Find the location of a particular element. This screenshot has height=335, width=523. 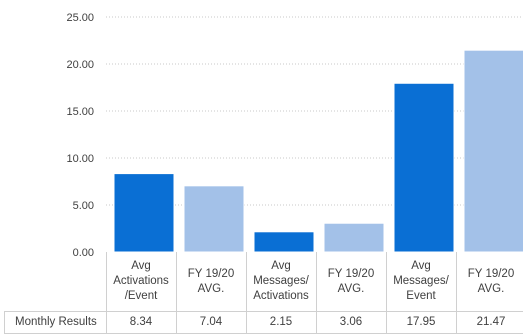

y-tick-label: 25.00 is located at coordinates (80, 18).